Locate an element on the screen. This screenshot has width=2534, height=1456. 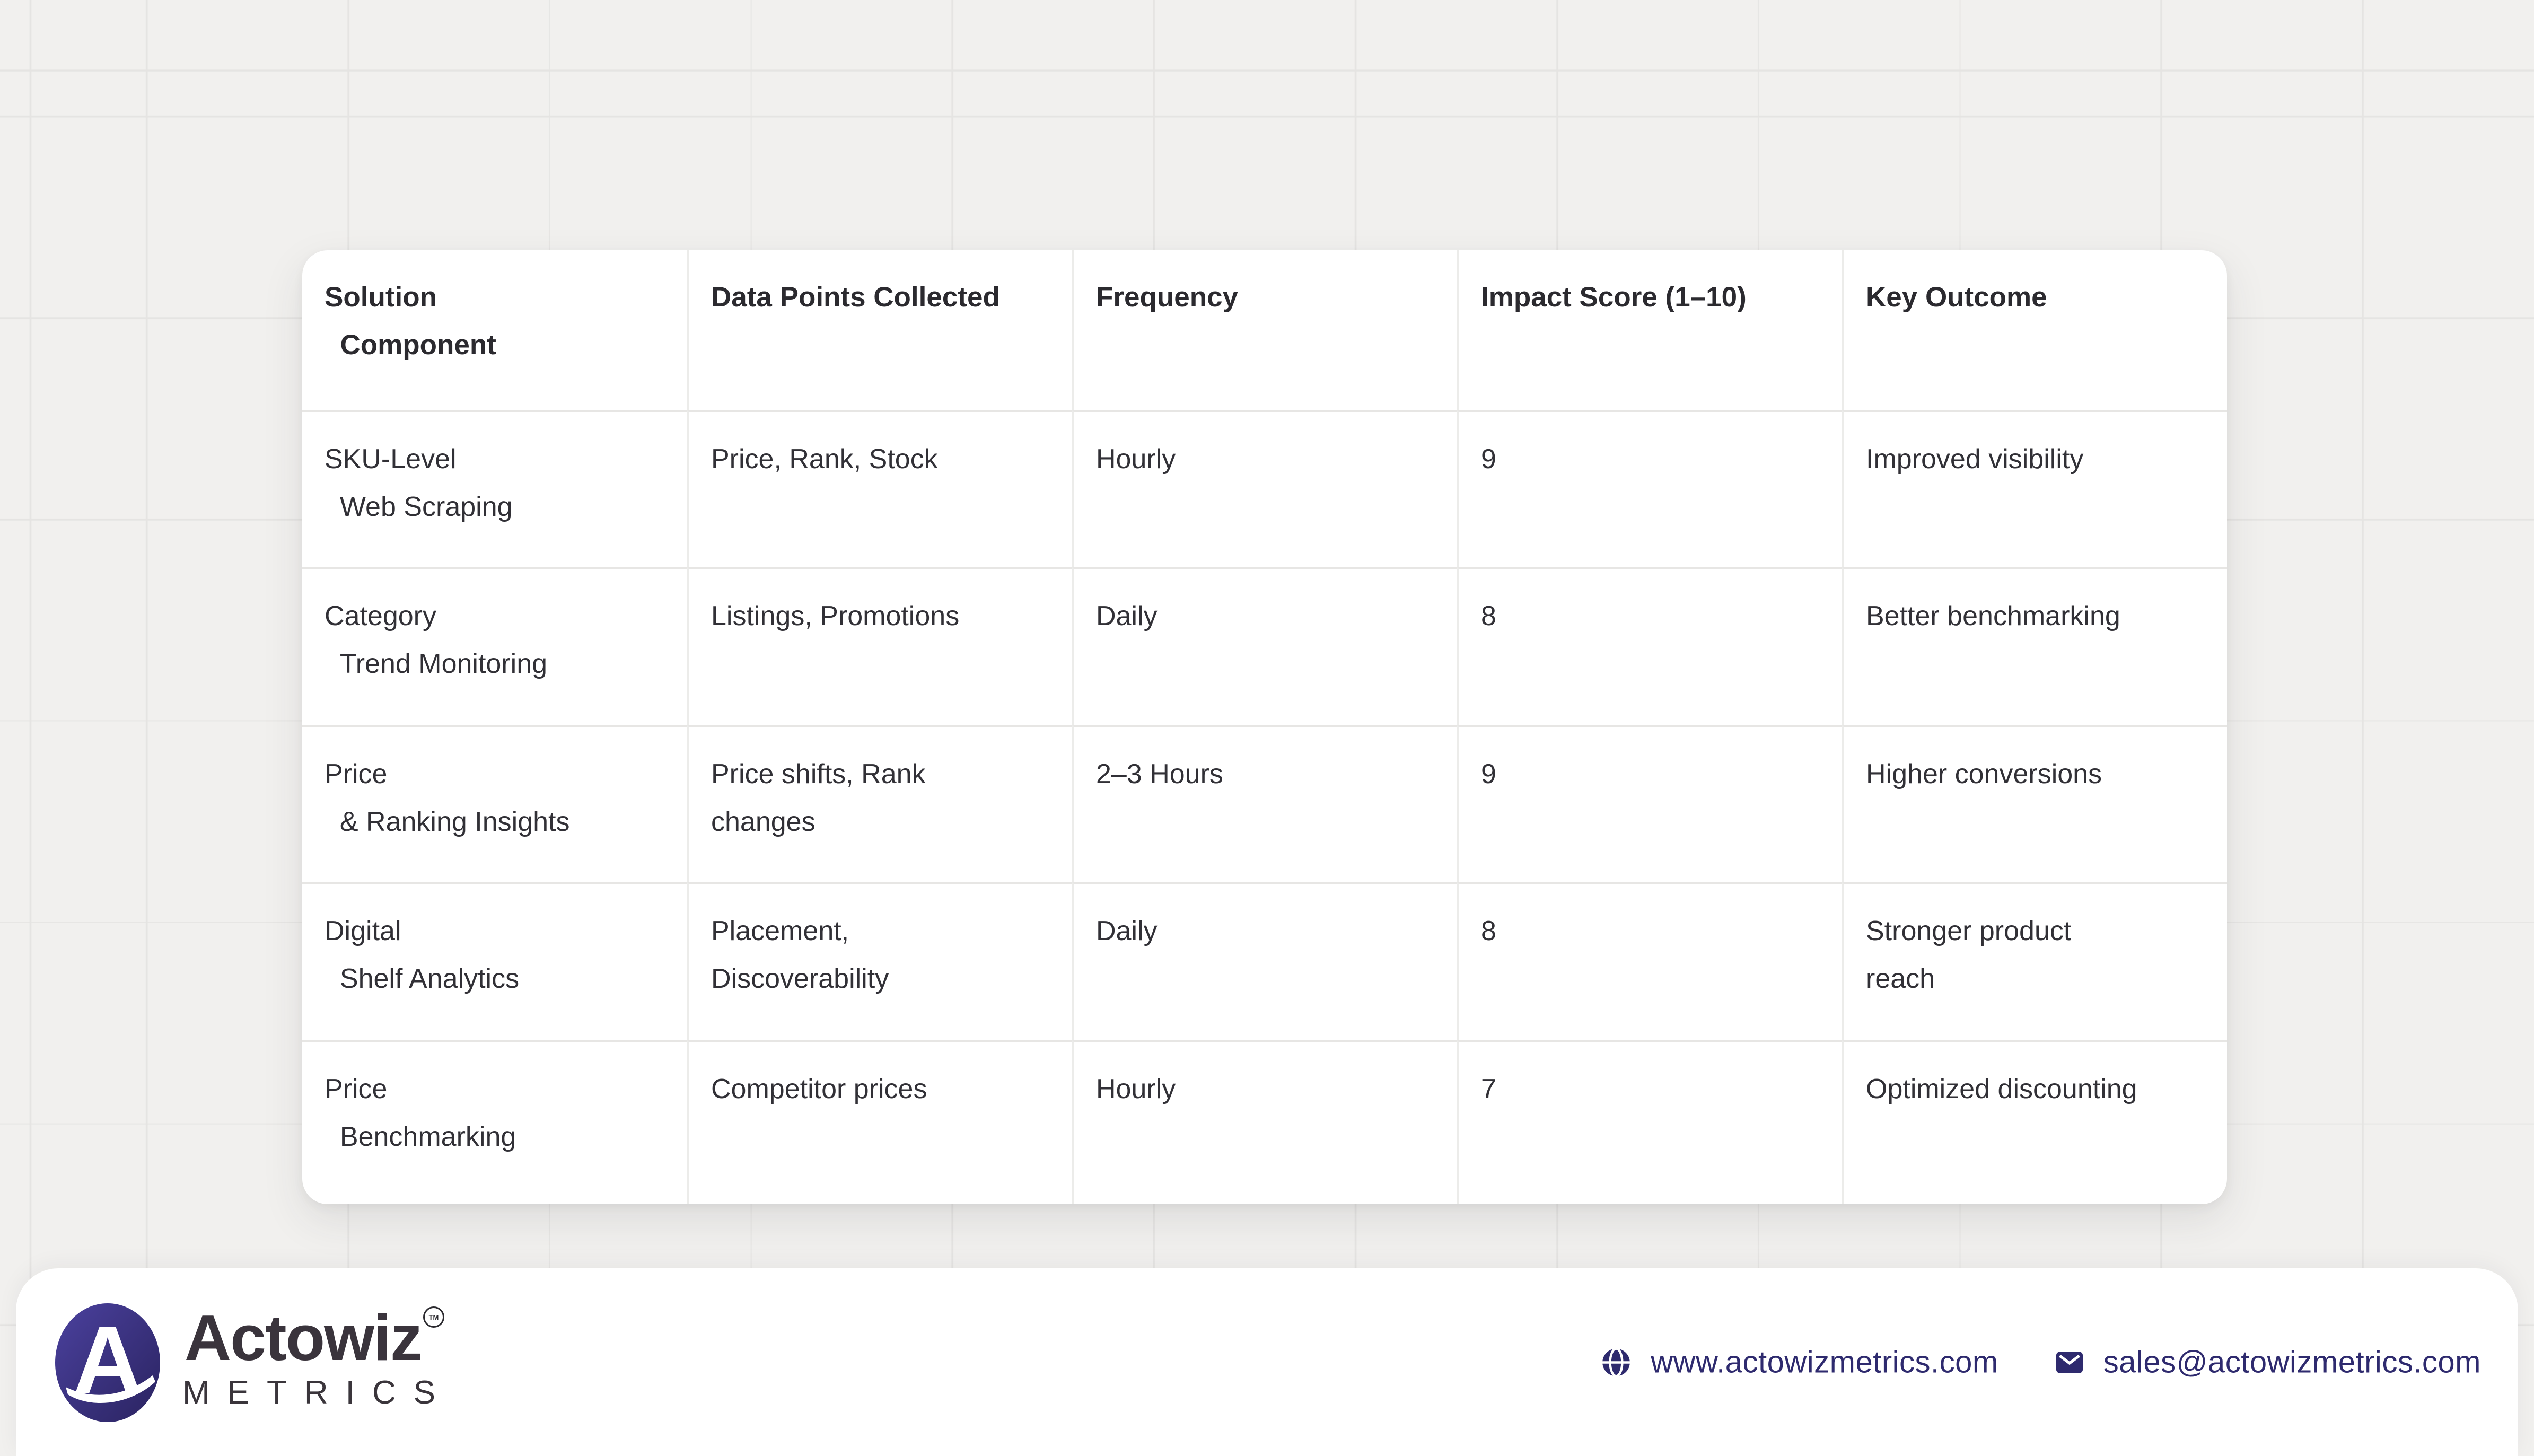
cell-component-row4: Digital Shelf Analytics is located at coordinates (495, 961).